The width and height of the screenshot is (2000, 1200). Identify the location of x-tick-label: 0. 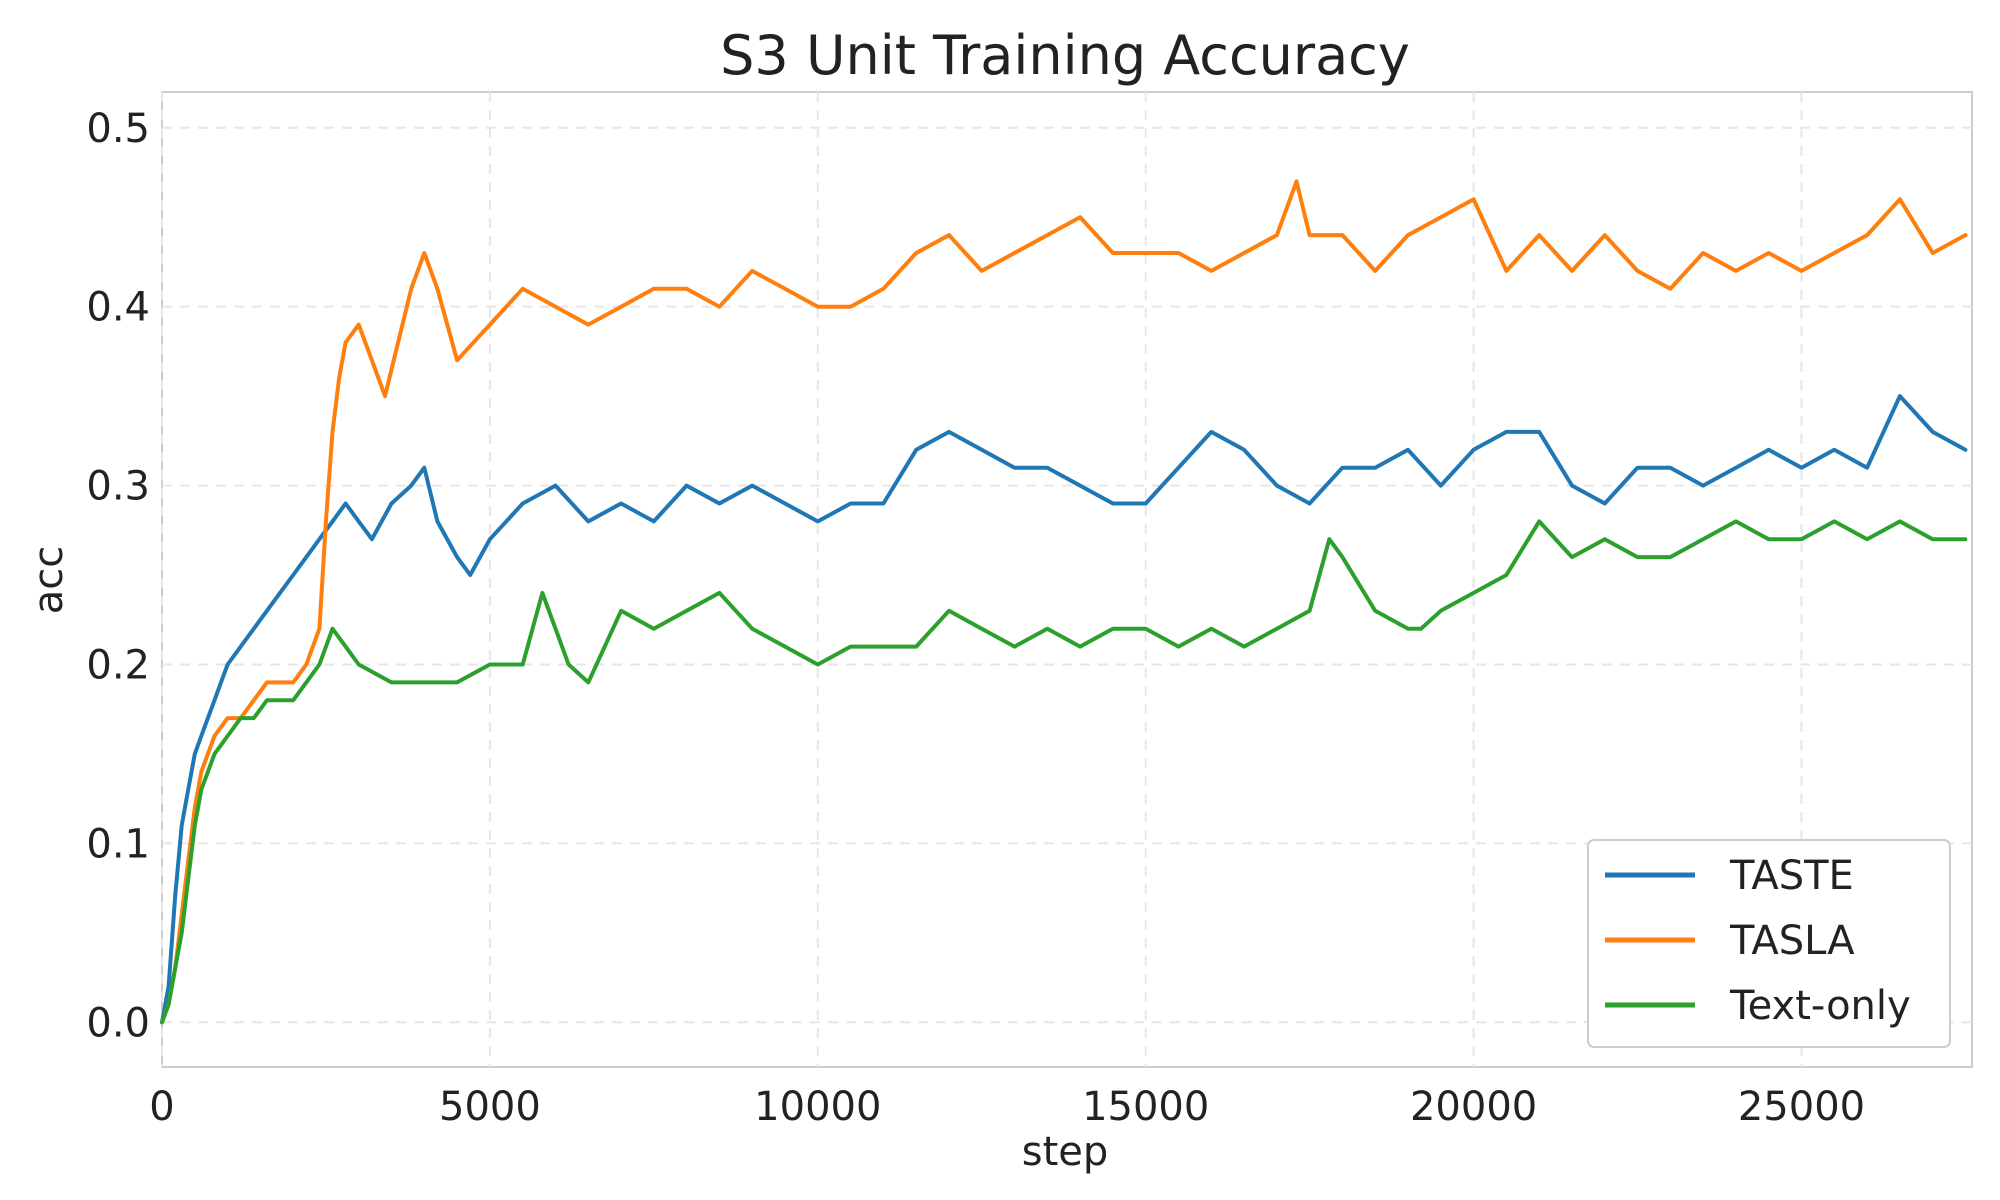
(161, 1107).